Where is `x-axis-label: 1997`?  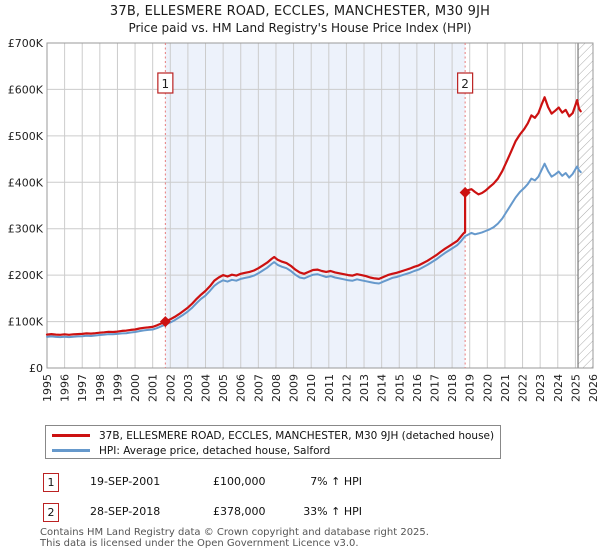
x-axis-label: 1997 is located at coordinates (82, 388).